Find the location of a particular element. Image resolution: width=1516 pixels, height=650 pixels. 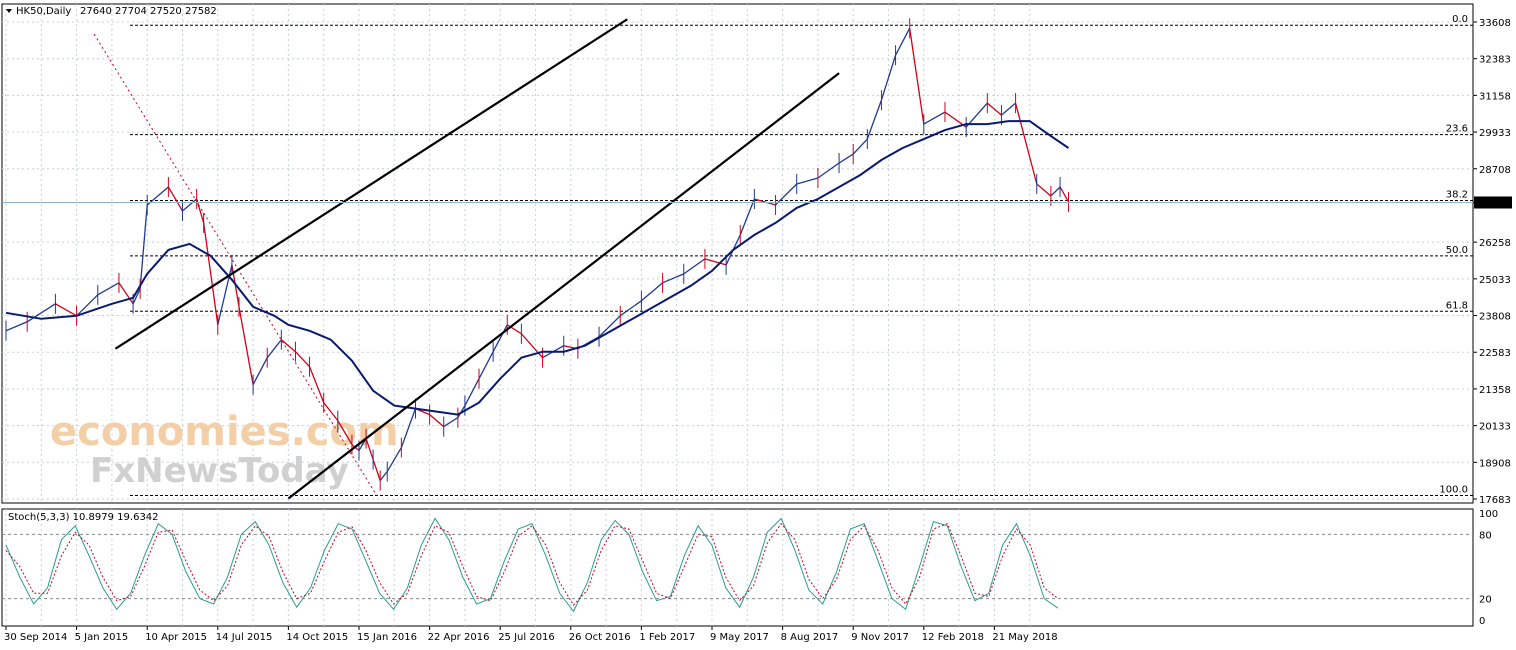

current-price-label: 27582 is located at coordinates (1493, 203).